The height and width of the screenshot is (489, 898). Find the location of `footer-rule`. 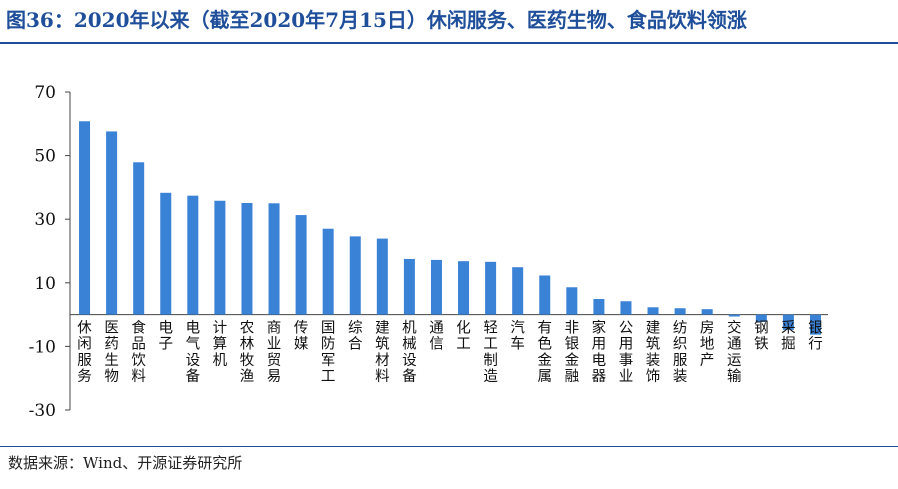

footer-rule is located at coordinates (449, 446).